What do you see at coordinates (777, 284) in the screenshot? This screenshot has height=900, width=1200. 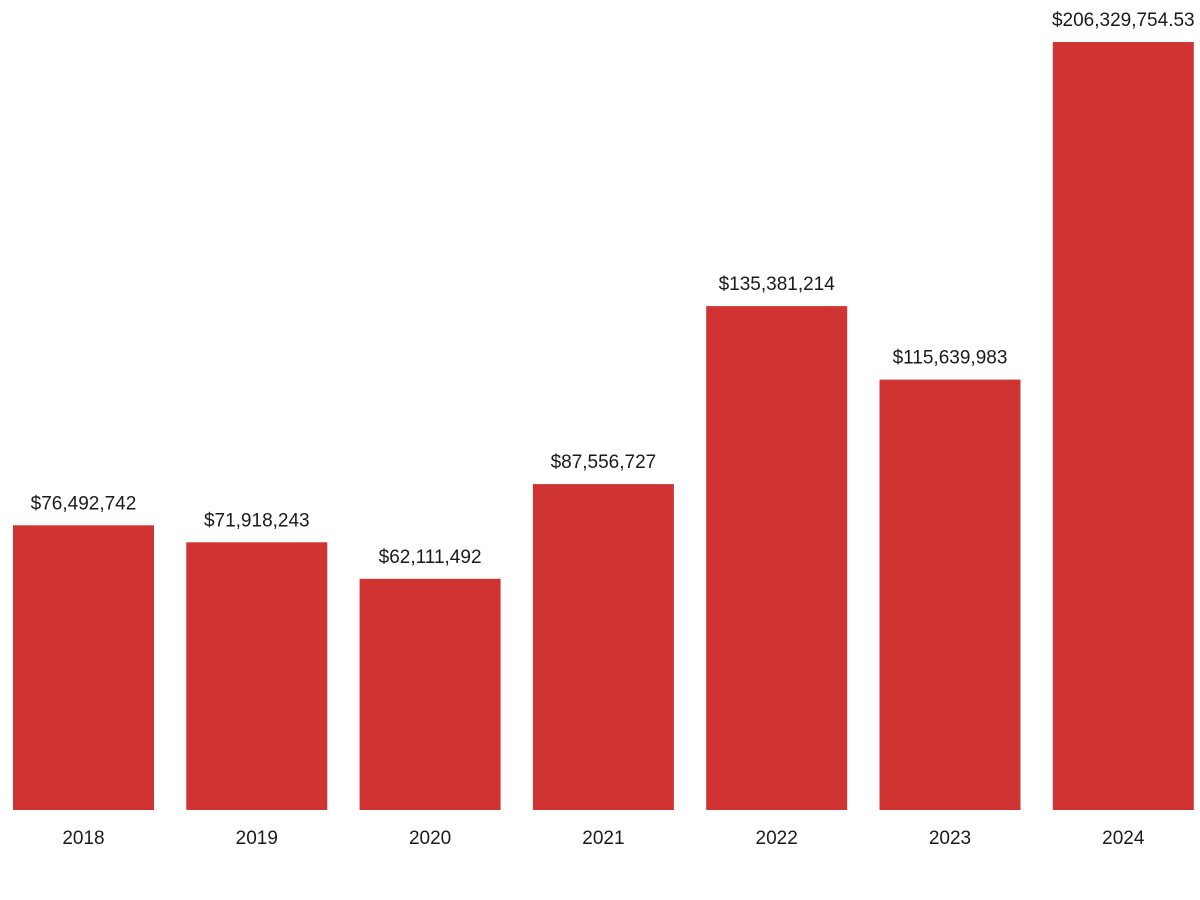 I see `data-label-2022: $135,381,214` at bounding box center [777, 284].